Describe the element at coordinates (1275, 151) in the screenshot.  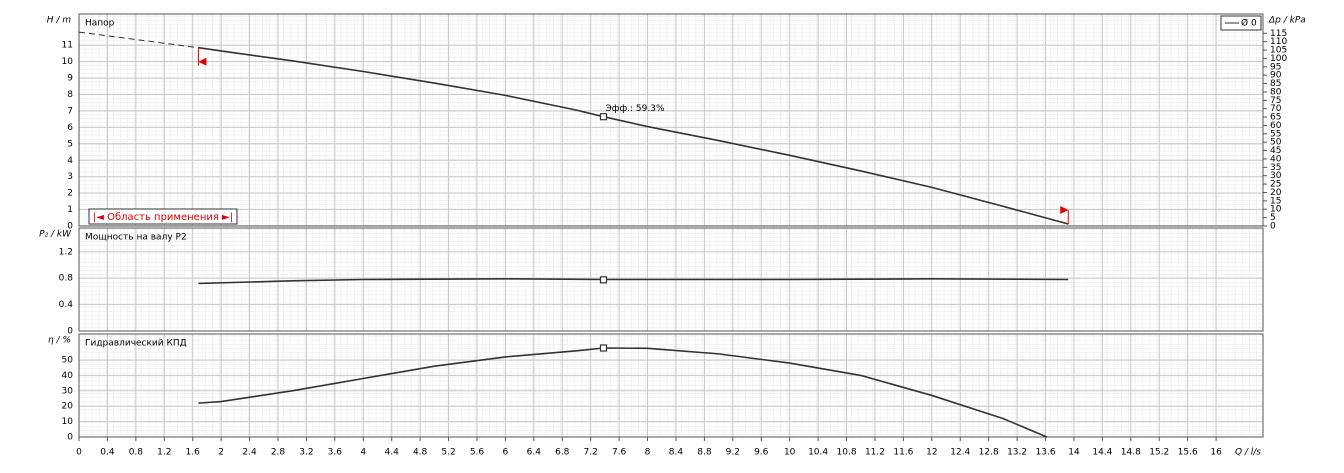
I see `y2-tick-label: 45` at that location.